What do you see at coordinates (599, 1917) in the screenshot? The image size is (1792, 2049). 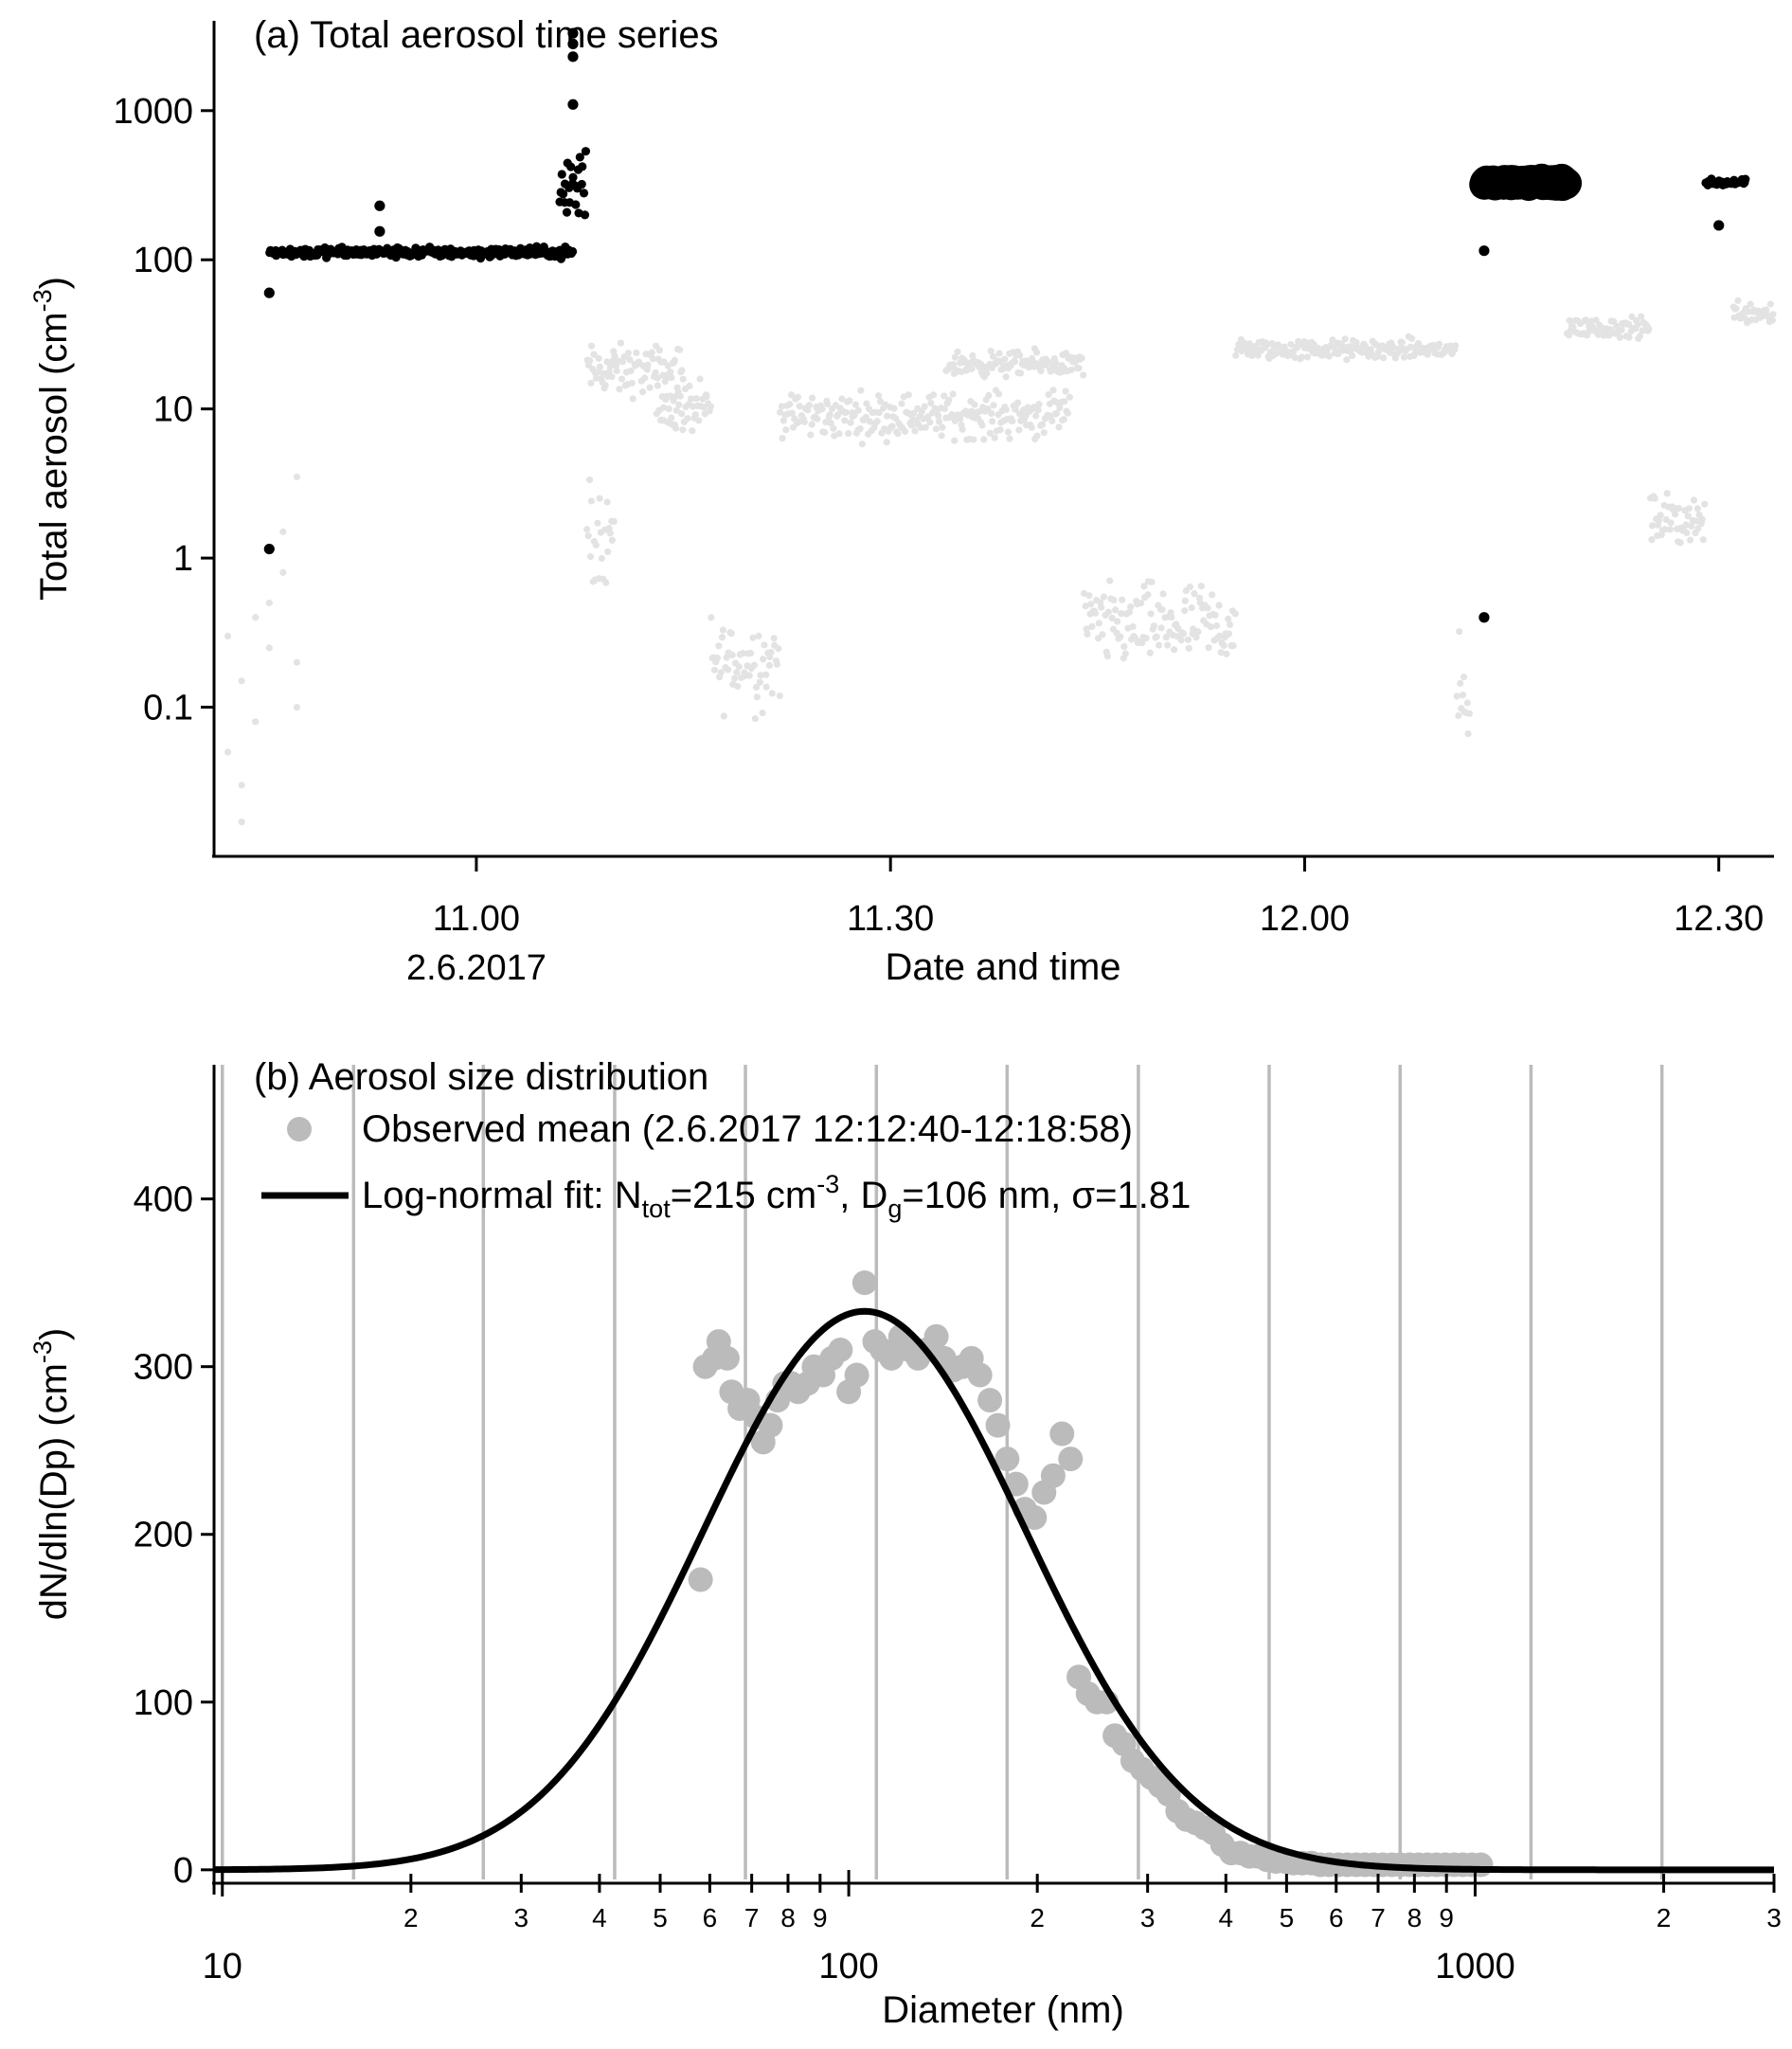 I see `x-minor-tick-label: 4` at bounding box center [599, 1917].